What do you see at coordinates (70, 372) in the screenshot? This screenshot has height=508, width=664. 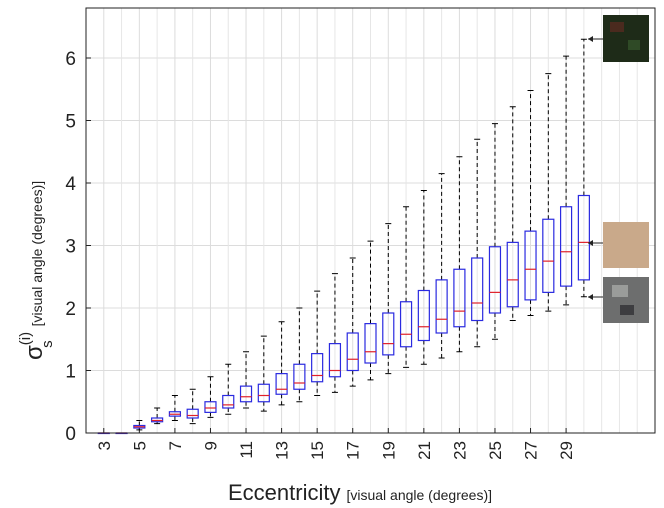 I see `y-tick-label: 1` at bounding box center [70, 372].